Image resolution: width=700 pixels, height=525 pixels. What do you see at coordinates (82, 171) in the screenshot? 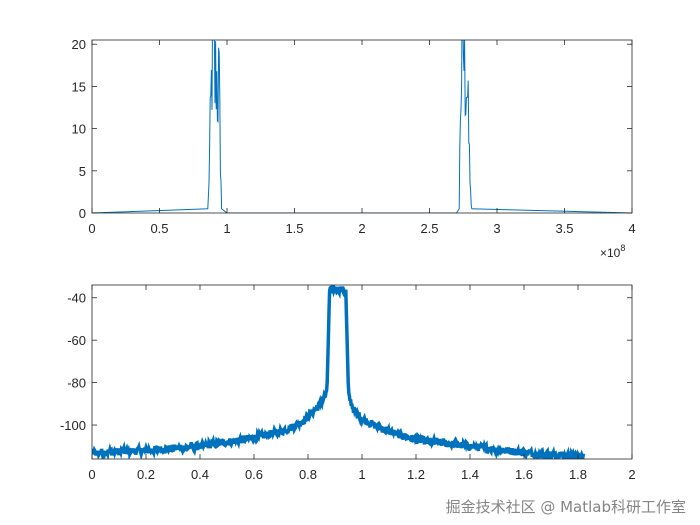
I see `y-tick-label: 5` at bounding box center [82, 171].